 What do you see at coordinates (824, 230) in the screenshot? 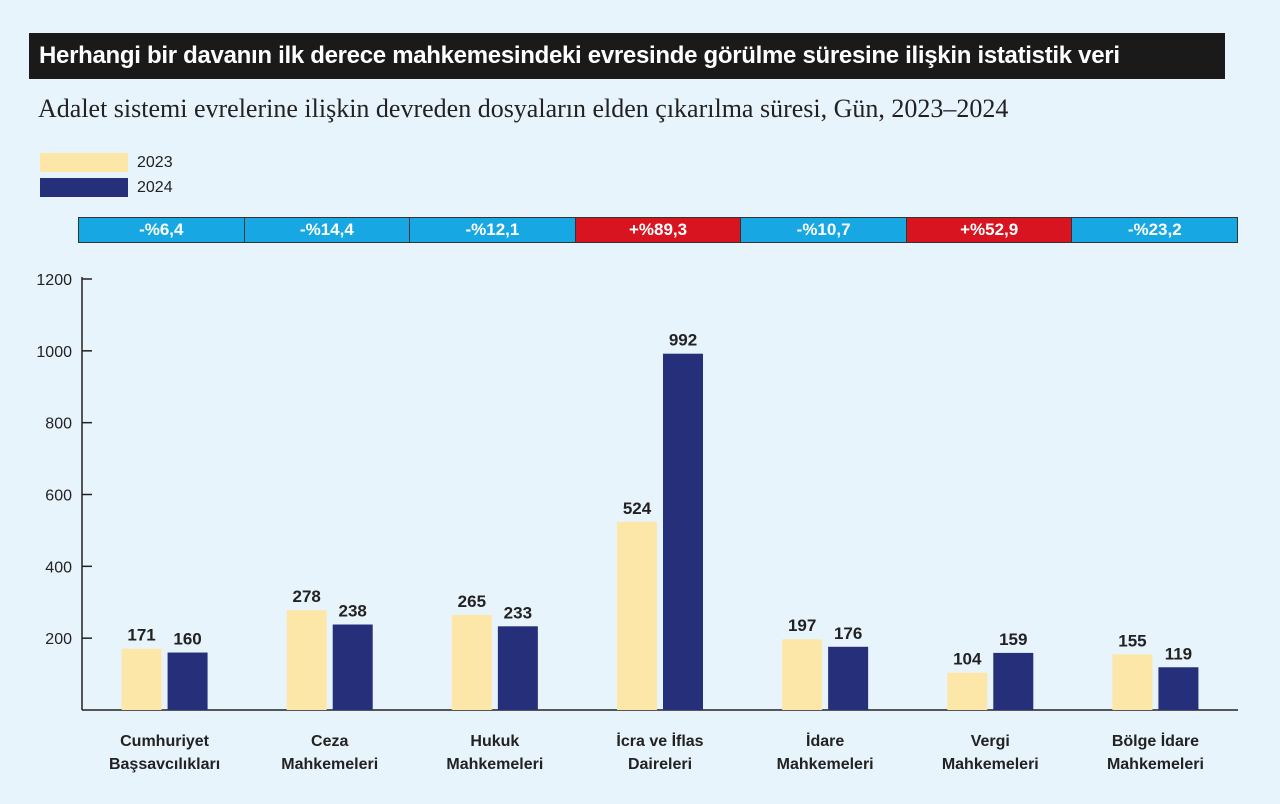
I see `change-cell-4: -%10,7` at bounding box center [824, 230].